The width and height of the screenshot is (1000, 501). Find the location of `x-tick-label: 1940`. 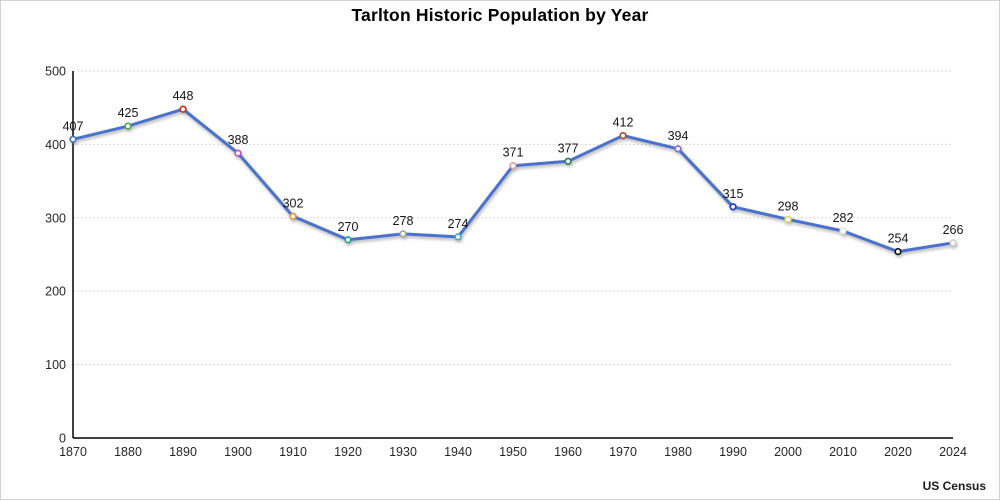

x-tick-label: 1940 is located at coordinates (458, 452).